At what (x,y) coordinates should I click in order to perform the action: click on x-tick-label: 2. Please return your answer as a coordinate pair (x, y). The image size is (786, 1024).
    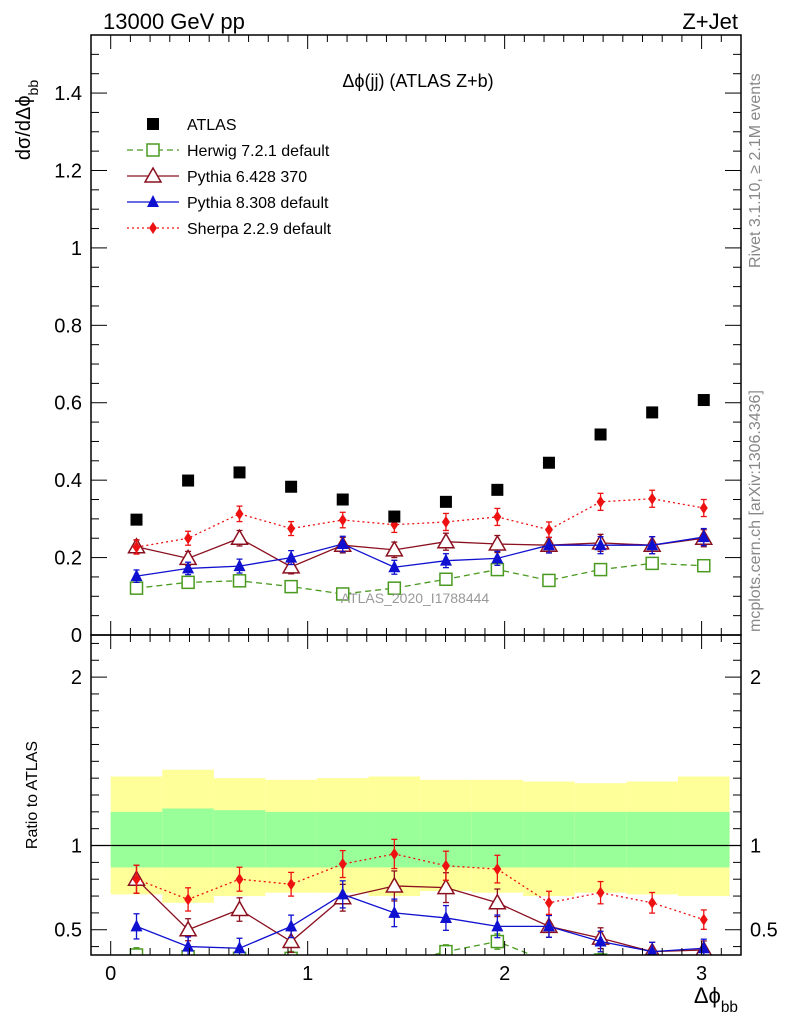
    Looking at the image, I should click on (504, 974).